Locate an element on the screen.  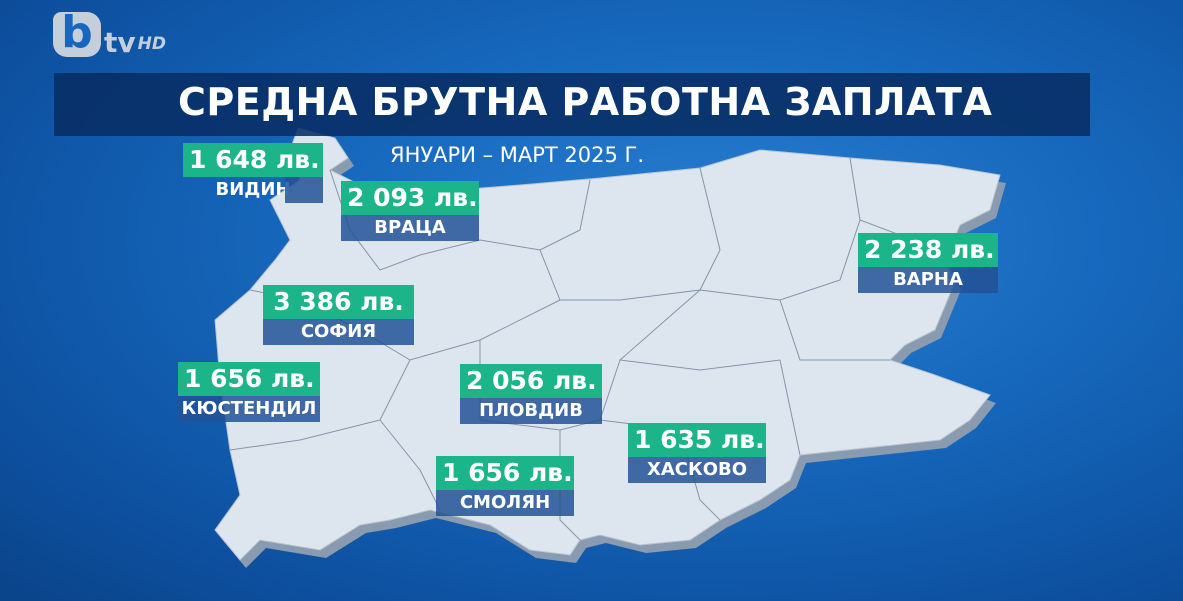
logo-hd: HD is located at coordinates (151, 44).